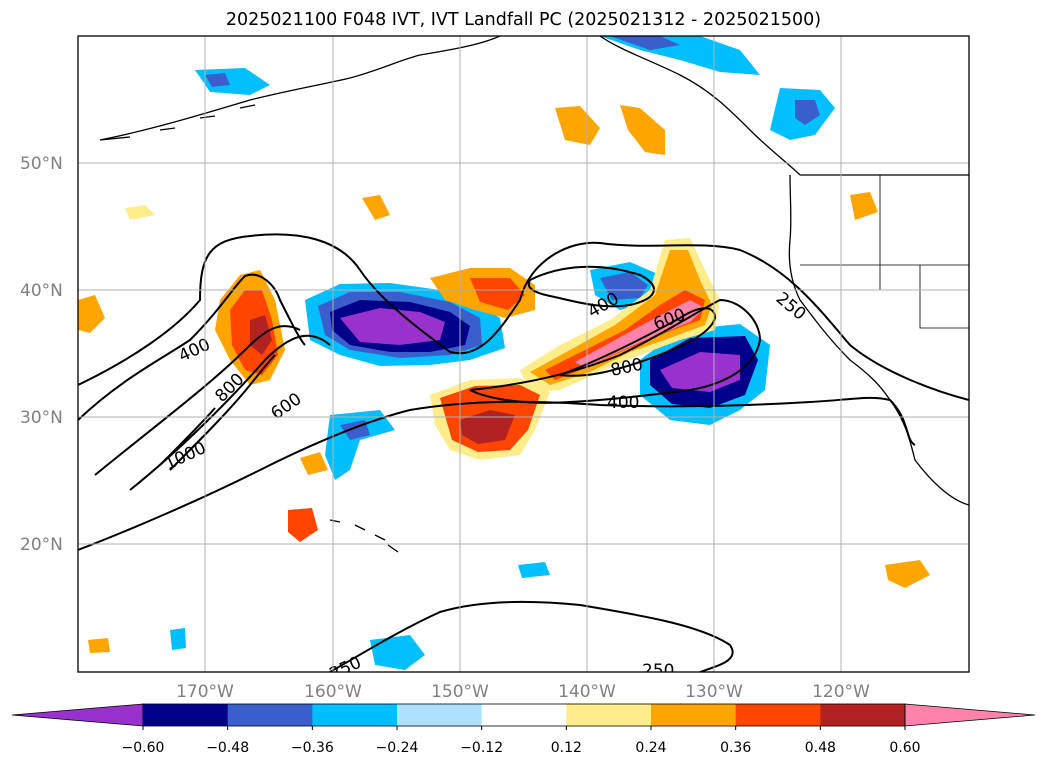 Image resolution: width=1047 pixels, height=765 pixels. Describe the element at coordinates (884, 252) in the screenshot. I see `state-boundaries` at that location.